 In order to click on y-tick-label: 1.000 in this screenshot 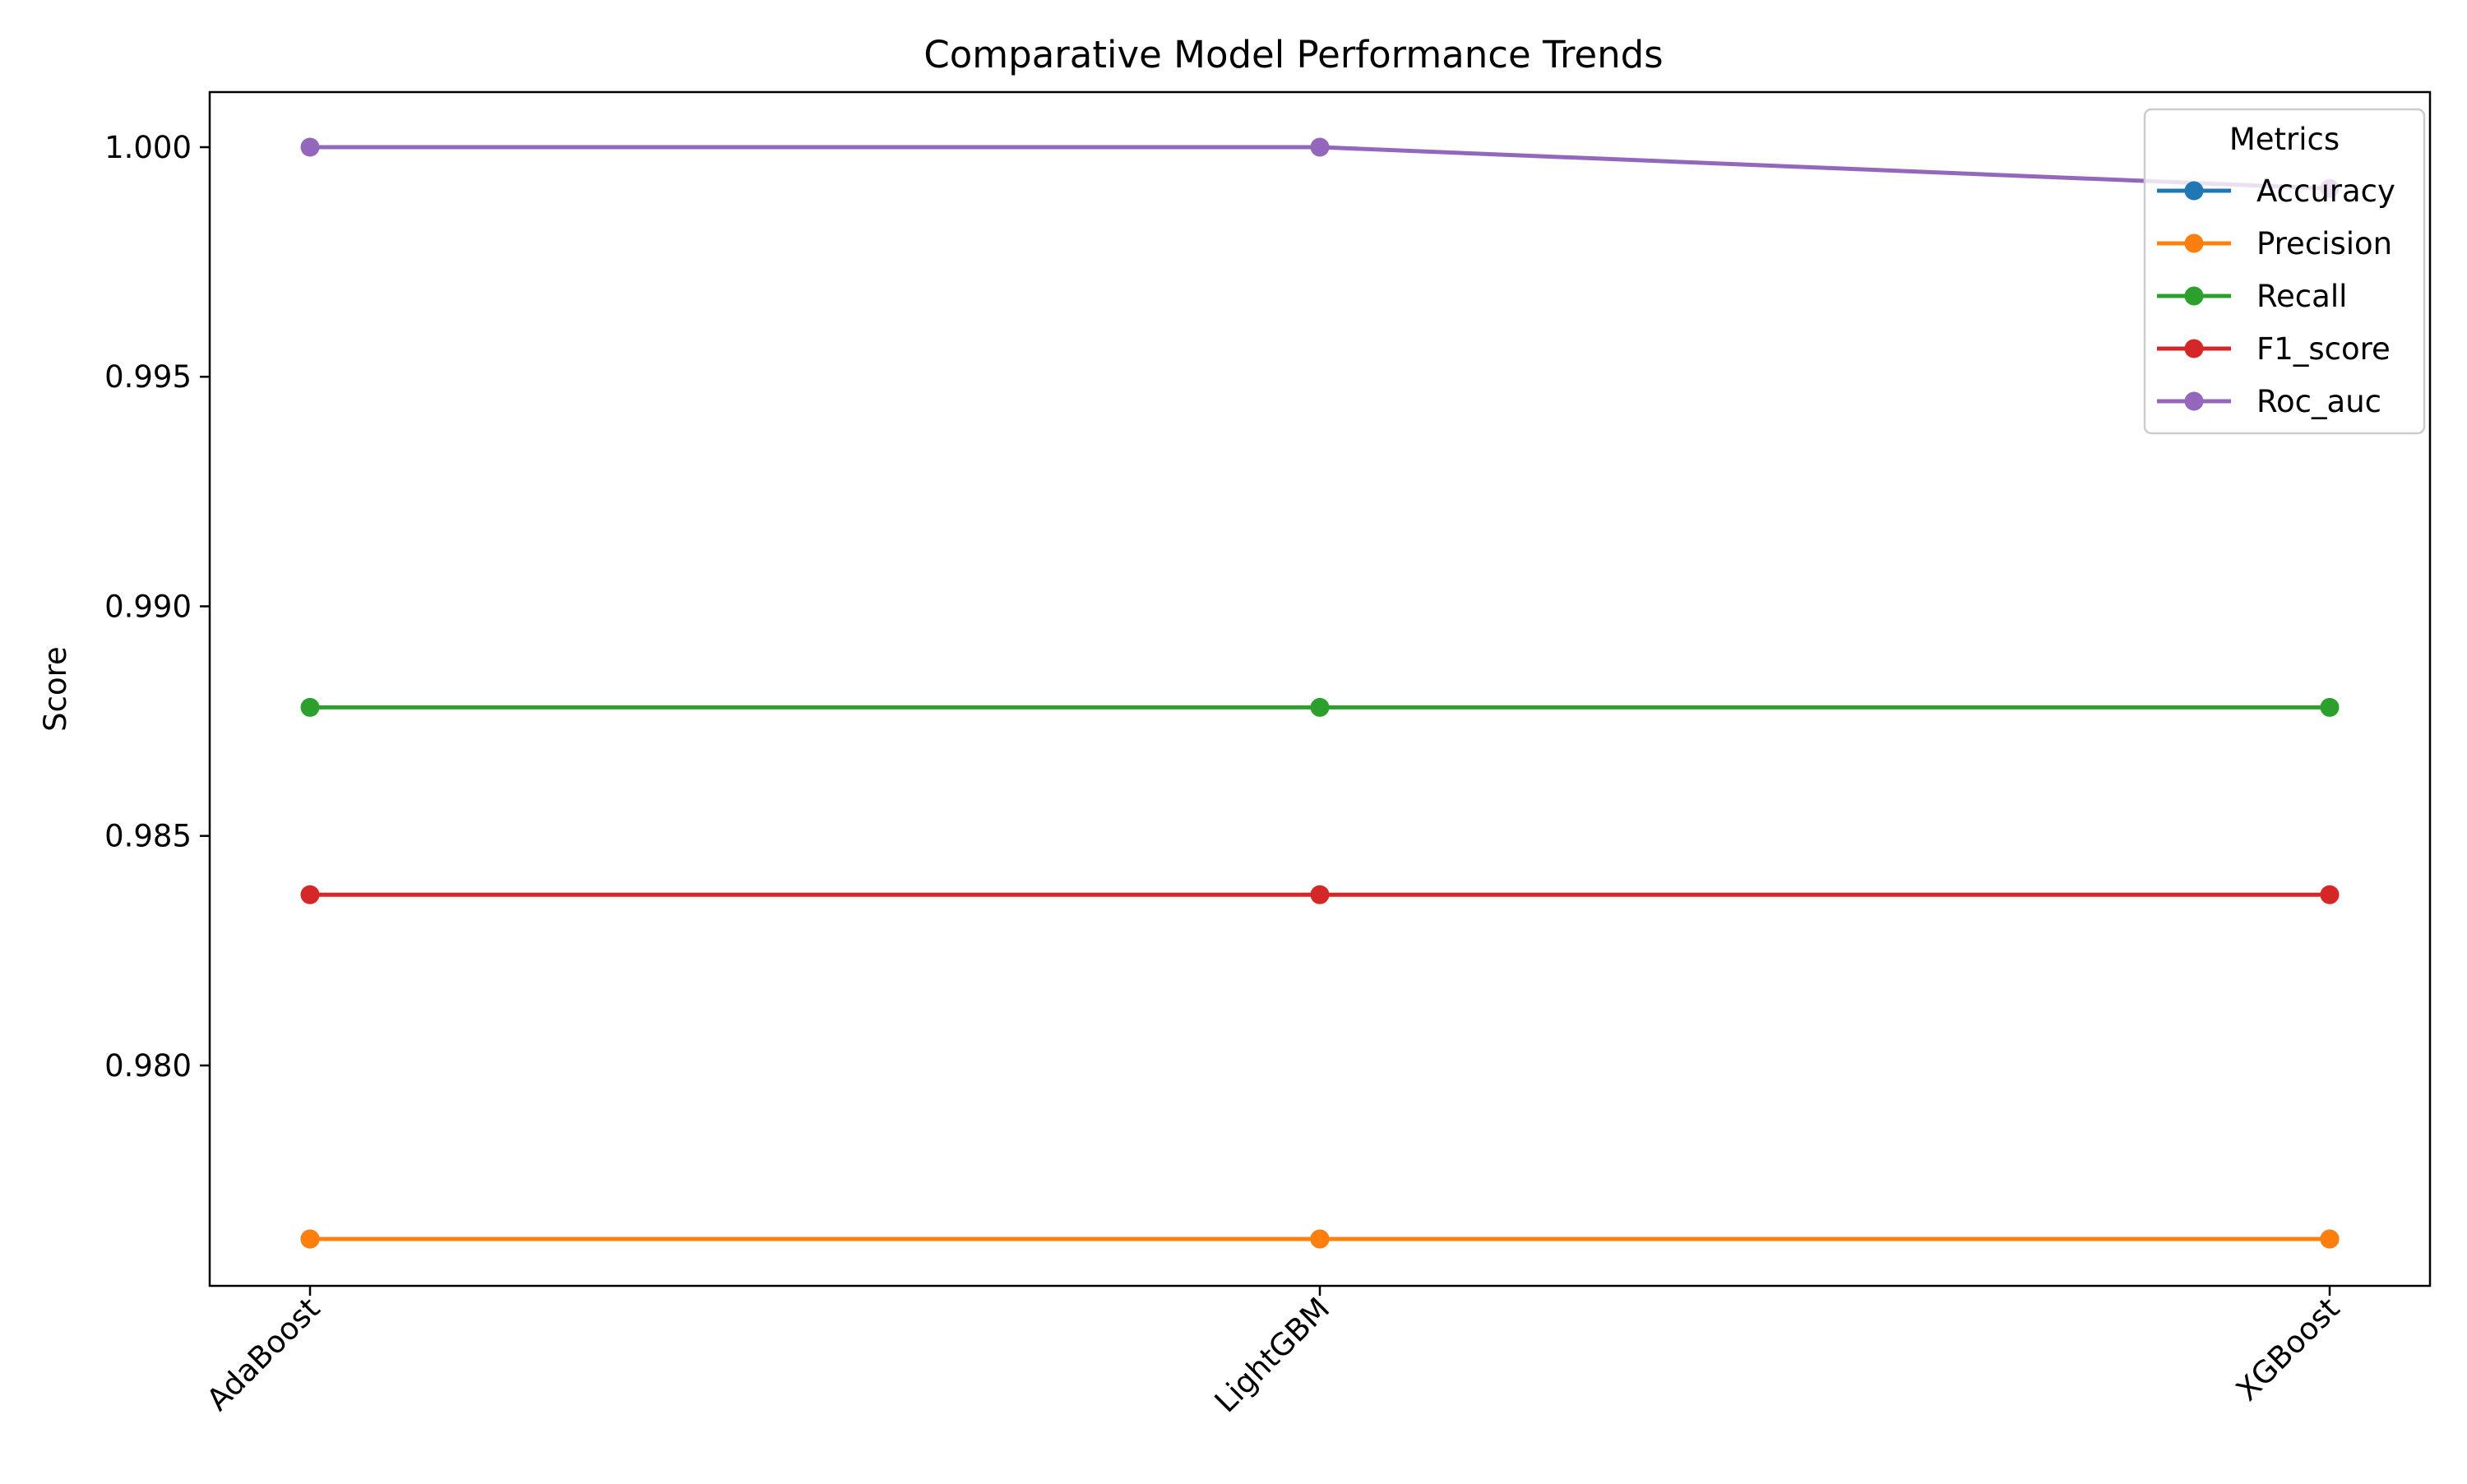, I will do `click(148, 147)`.